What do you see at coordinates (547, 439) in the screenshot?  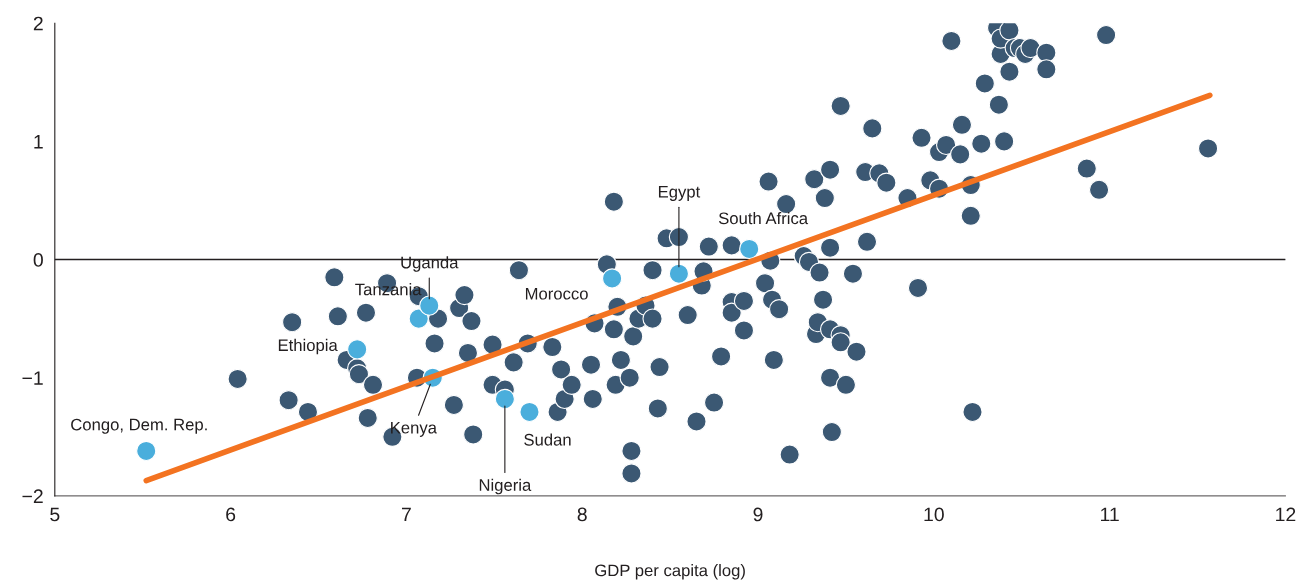 I see `annotation: Sudan` at bounding box center [547, 439].